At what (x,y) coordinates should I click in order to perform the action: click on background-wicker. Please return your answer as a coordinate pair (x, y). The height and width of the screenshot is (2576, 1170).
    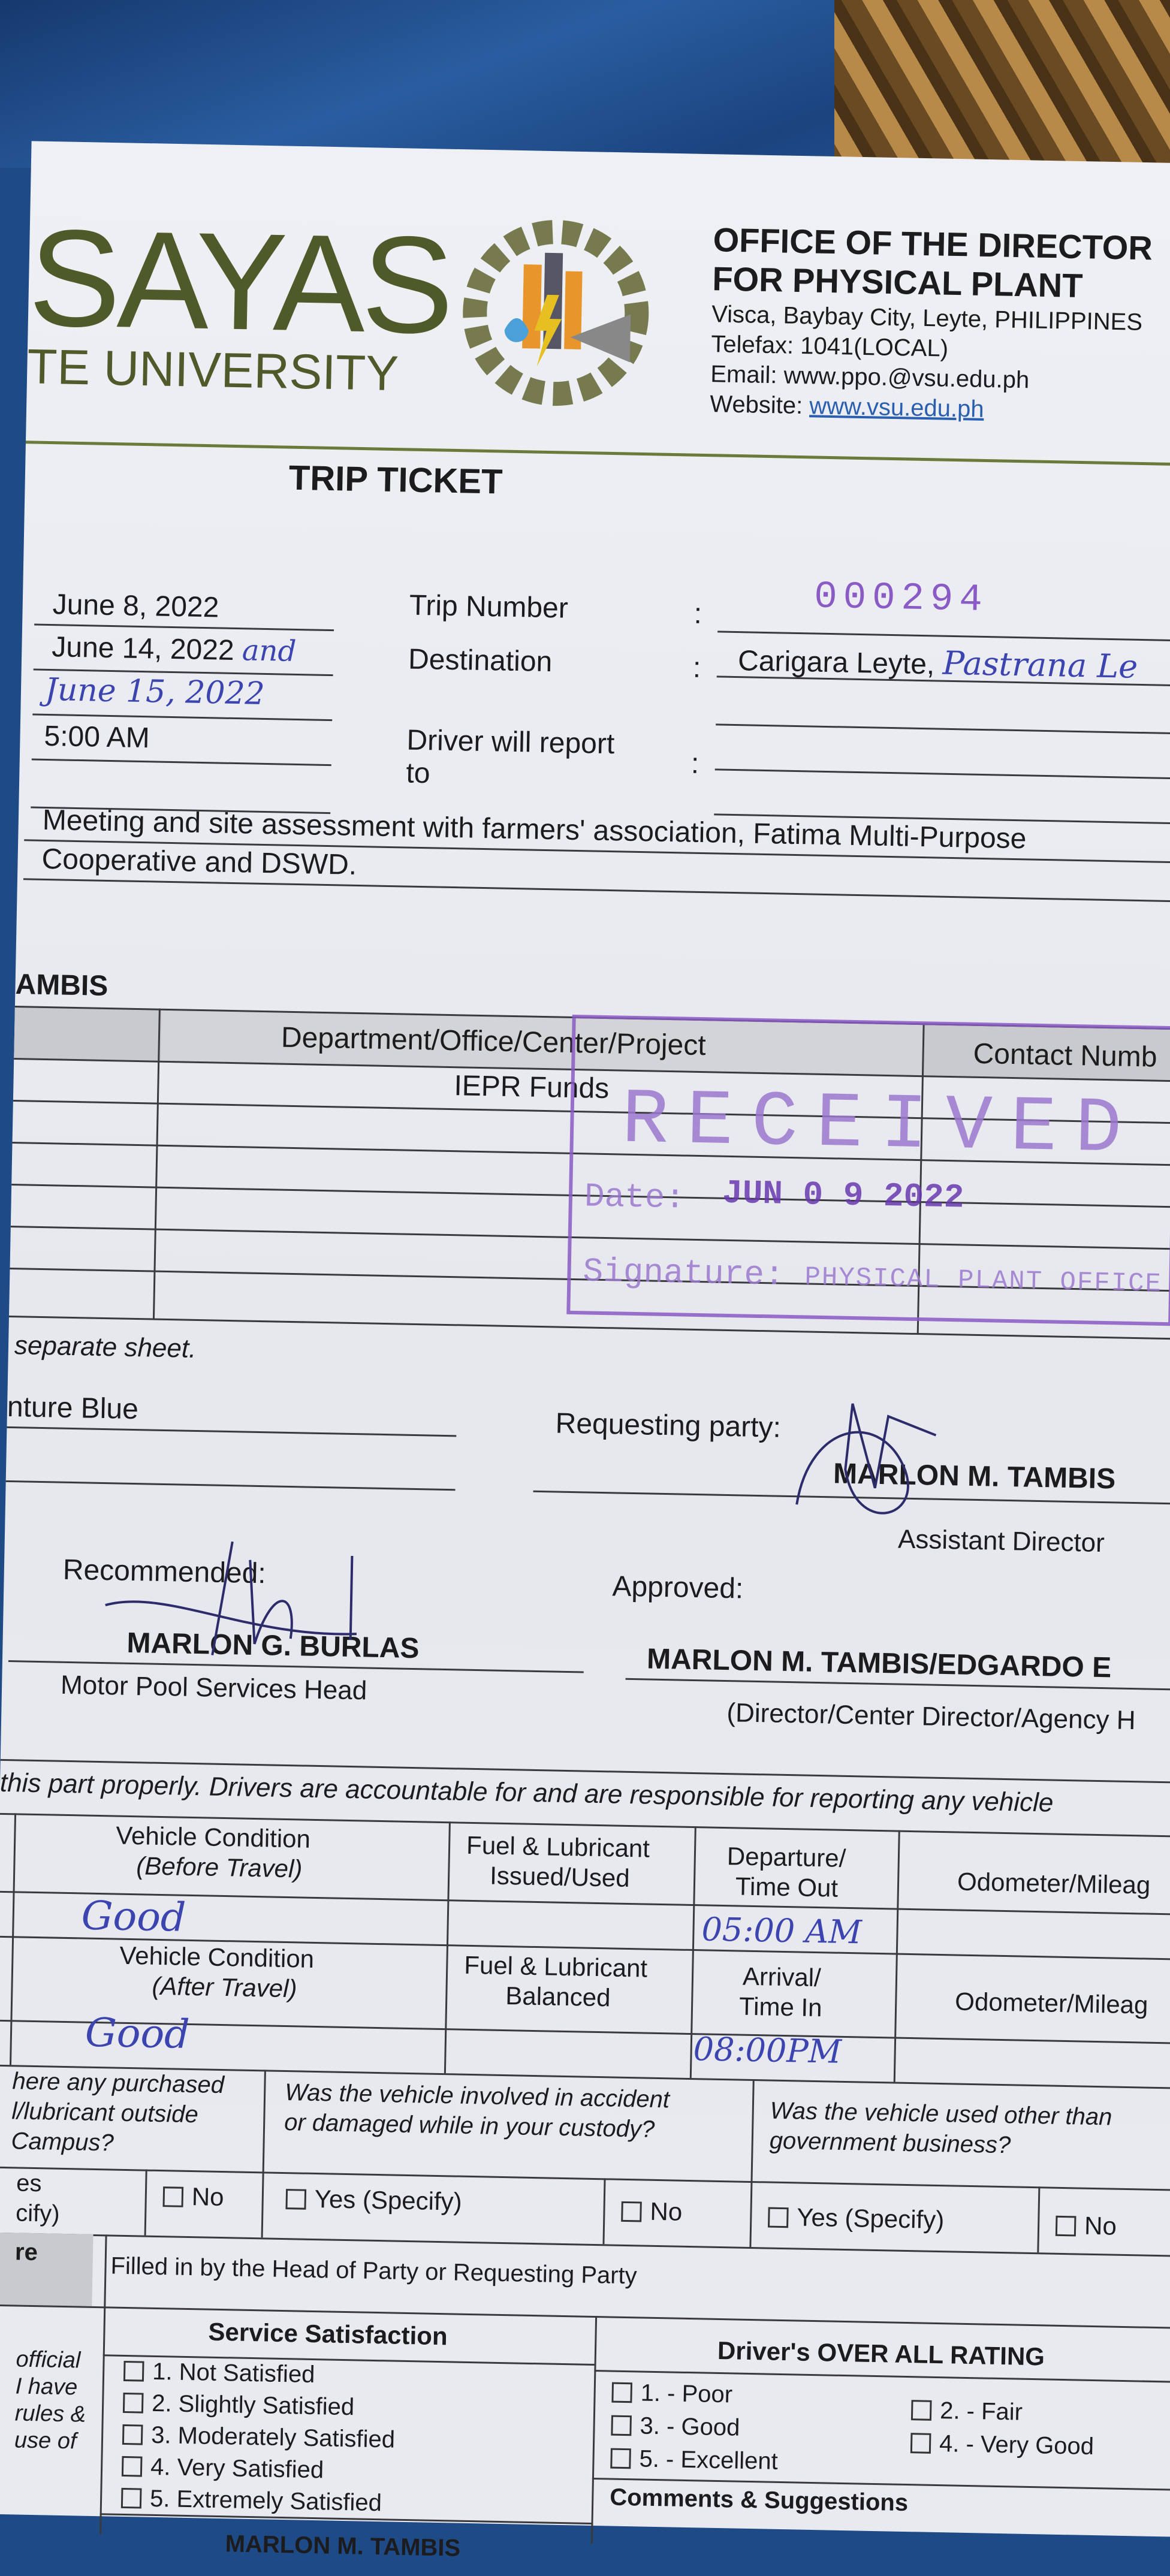
    Looking at the image, I should click on (1002, 90).